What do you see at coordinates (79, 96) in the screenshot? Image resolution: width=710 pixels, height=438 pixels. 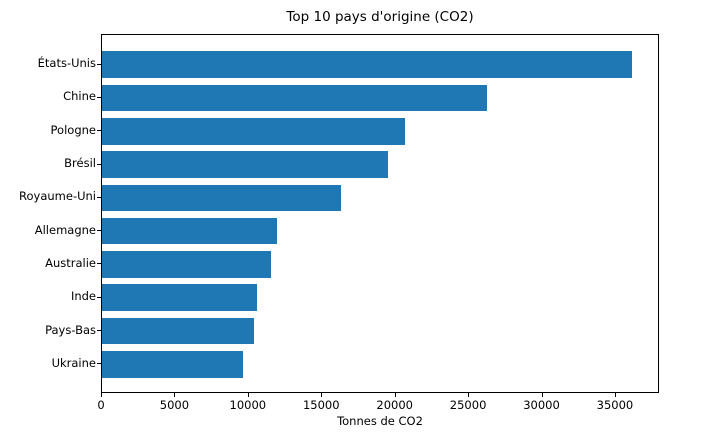 I see `y-tick-label: Chine` at bounding box center [79, 96].